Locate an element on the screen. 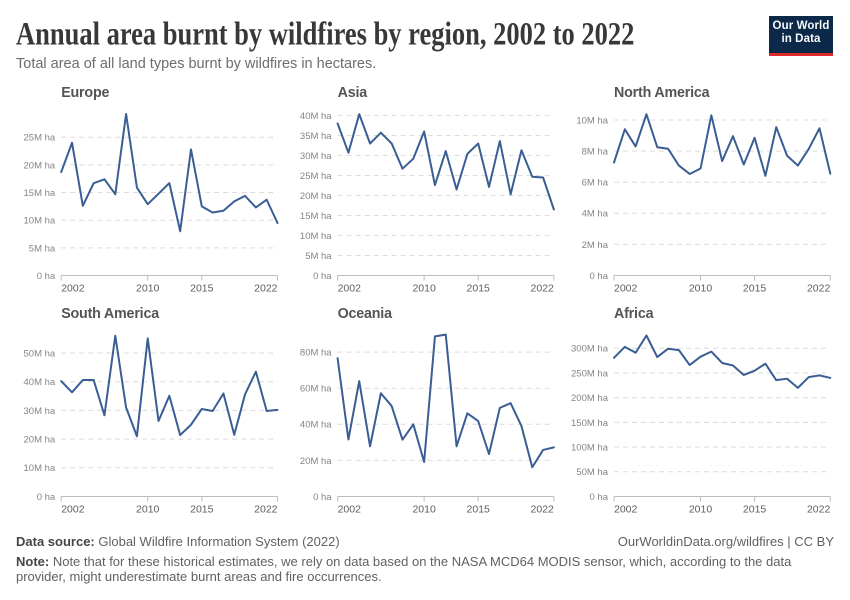 This screenshot has width=850, height=600. svg-text: Asia is located at coordinates (353, 93).